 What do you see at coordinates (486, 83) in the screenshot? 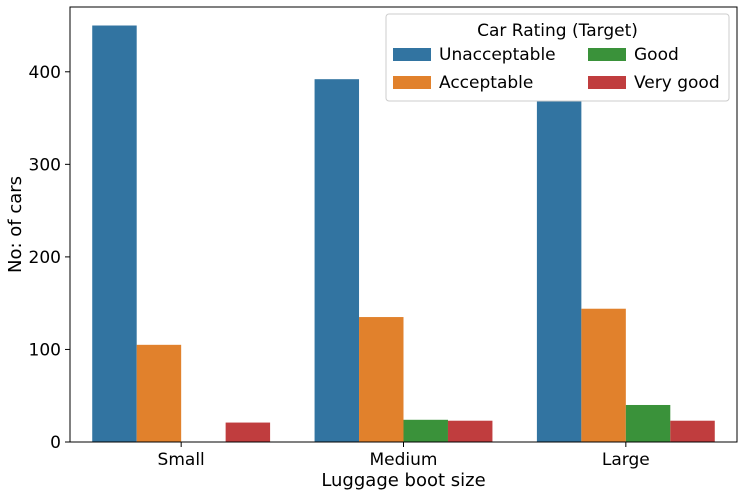
I see `legend-entry-label: Acceptable` at bounding box center [486, 83].